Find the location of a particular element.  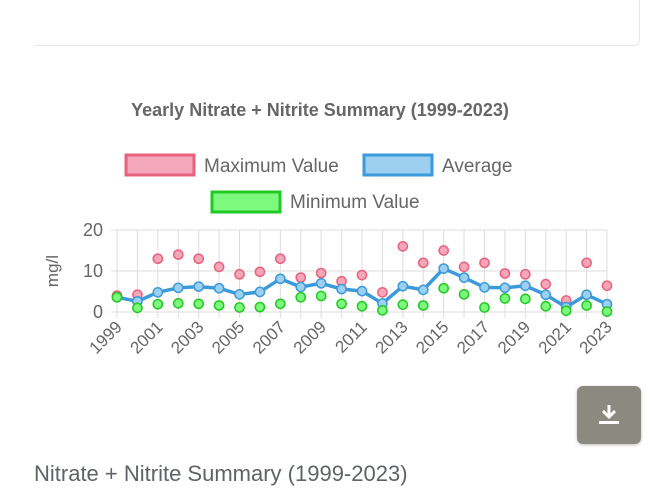

point-max-2005 is located at coordinates (239, 274).